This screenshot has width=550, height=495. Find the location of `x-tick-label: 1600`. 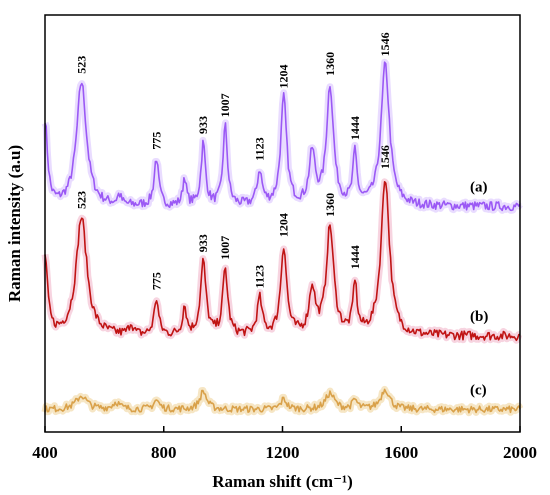

x-tick-label: 1600 is located at coordinates (401, 452).